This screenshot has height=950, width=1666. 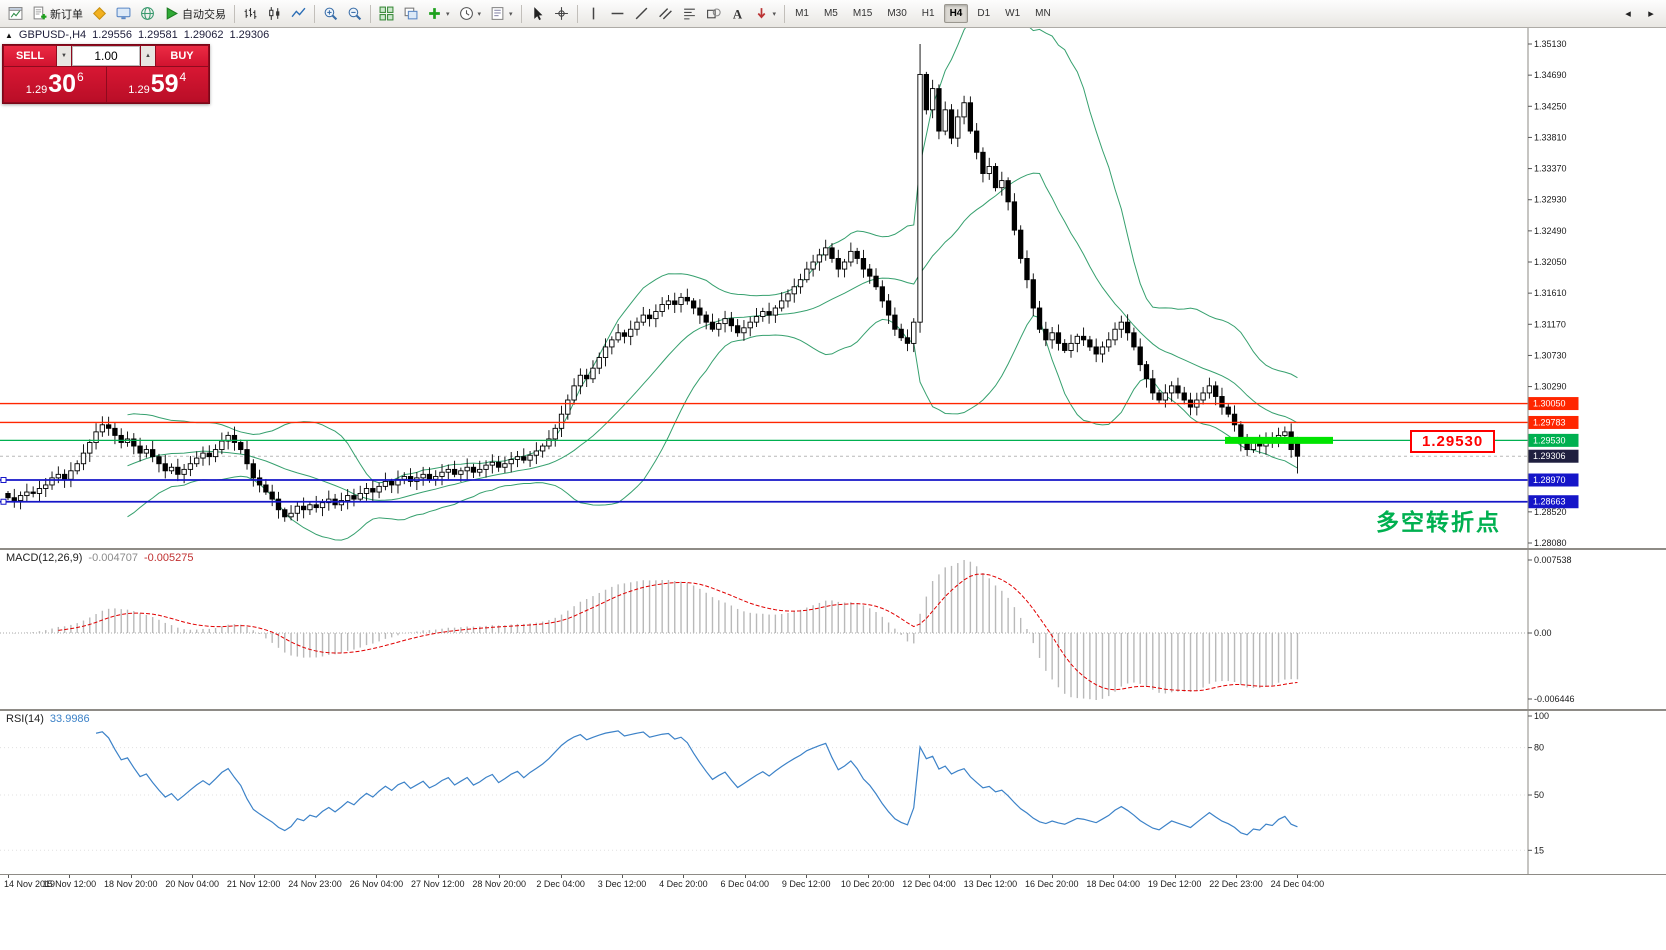 I want to click on svg-text: 1.33810, so click(x=1550, y=137).